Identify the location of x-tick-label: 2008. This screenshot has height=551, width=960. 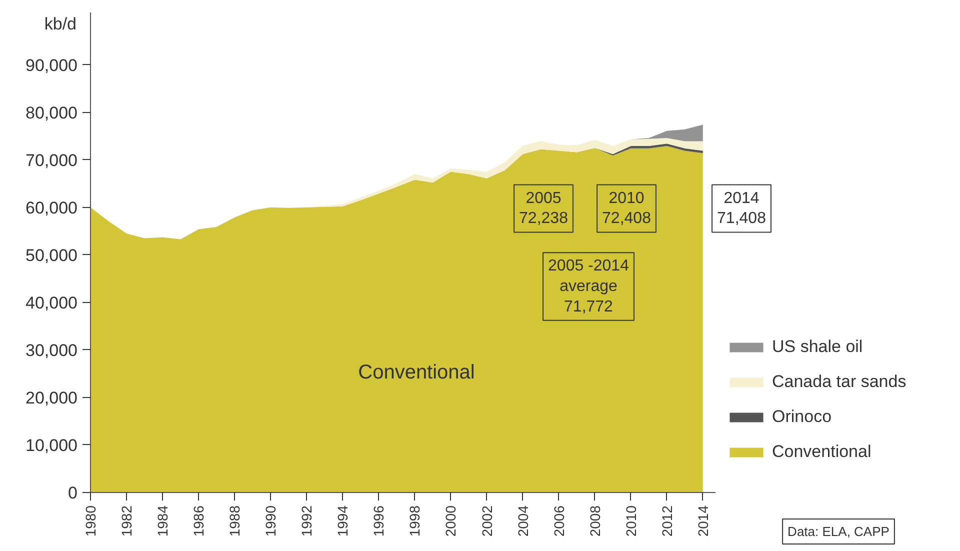
(594, 521).